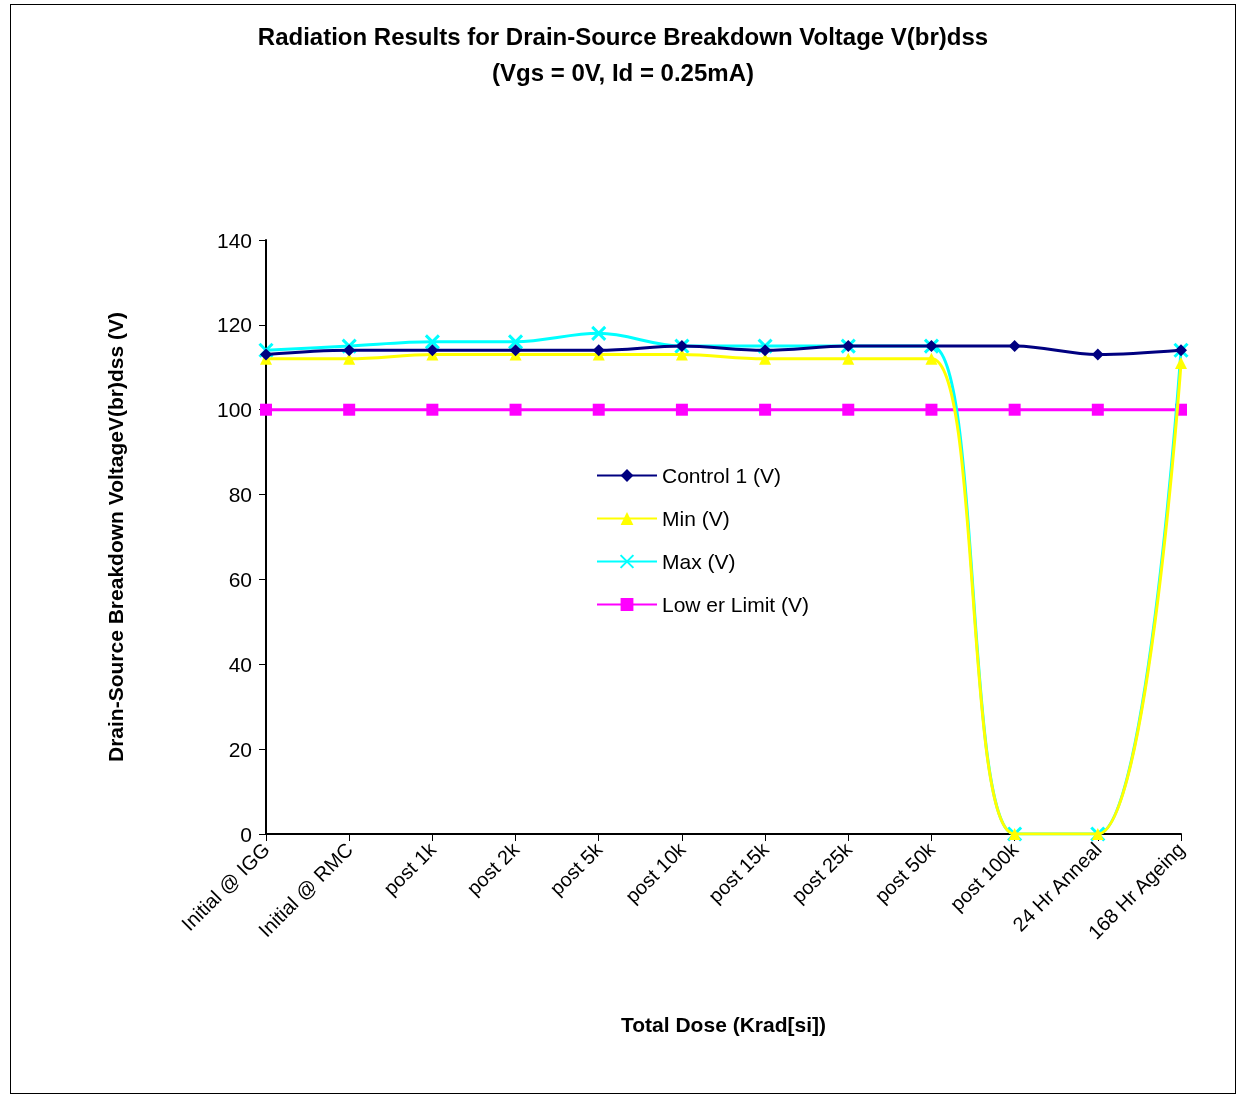 This screenshot has width=1238, height=1096. I want to click on y-tick-label: 140, so click(234, 240).